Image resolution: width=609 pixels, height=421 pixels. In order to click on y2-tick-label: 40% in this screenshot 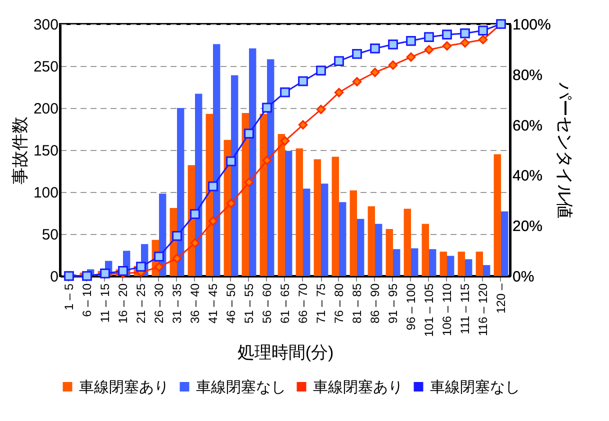, I will do `click(527, 176)`.